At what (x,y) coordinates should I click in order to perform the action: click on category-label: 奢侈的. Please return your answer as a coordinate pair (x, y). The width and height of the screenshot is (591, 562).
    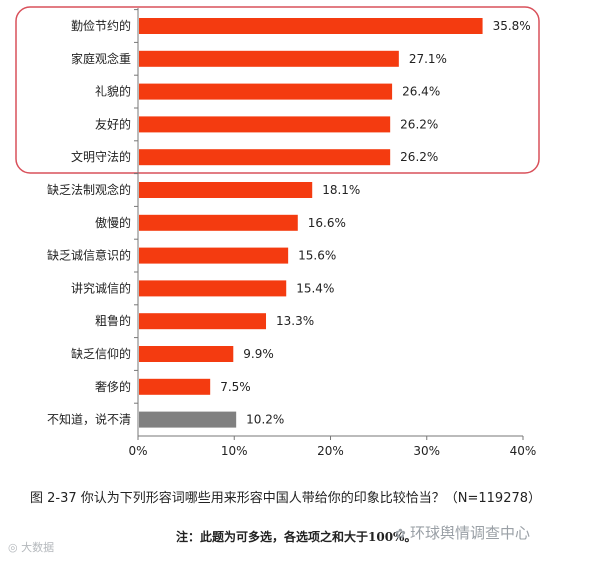
    Looking at the image, I should click on (113, 386).